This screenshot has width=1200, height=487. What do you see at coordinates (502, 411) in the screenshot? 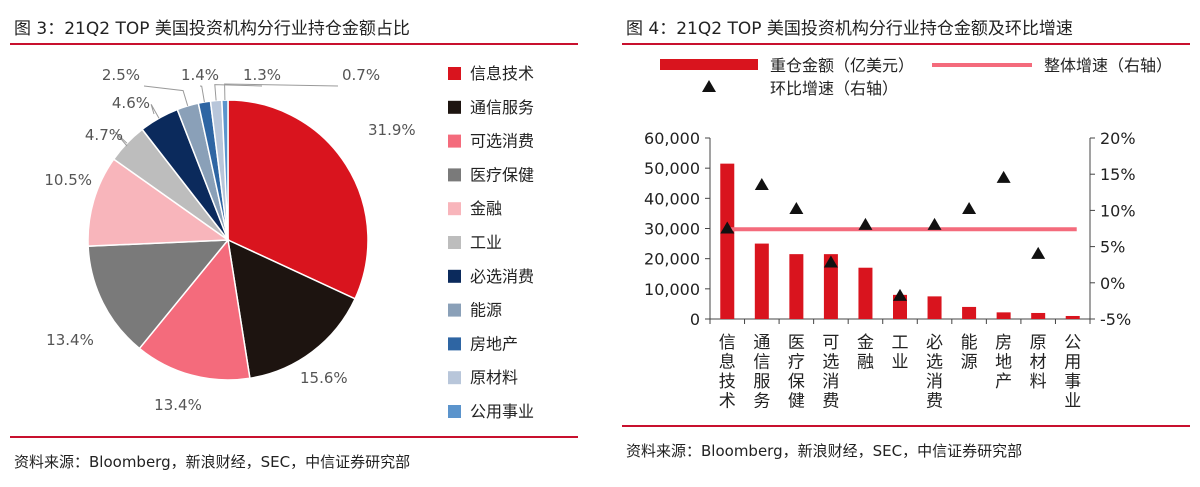
I see `legend-label: 公用事业` at bounding box center [502, 411].